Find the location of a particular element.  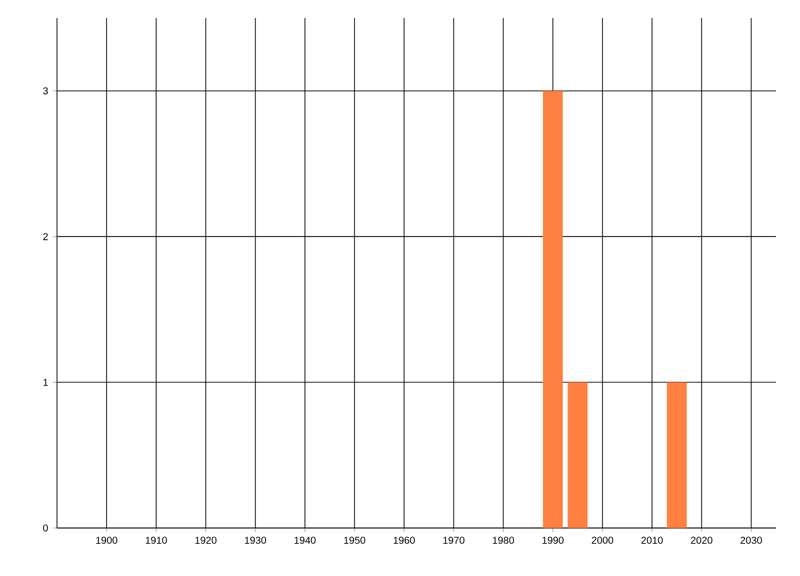

x-tick-label: 2000 is located at coordinates (603, 540).